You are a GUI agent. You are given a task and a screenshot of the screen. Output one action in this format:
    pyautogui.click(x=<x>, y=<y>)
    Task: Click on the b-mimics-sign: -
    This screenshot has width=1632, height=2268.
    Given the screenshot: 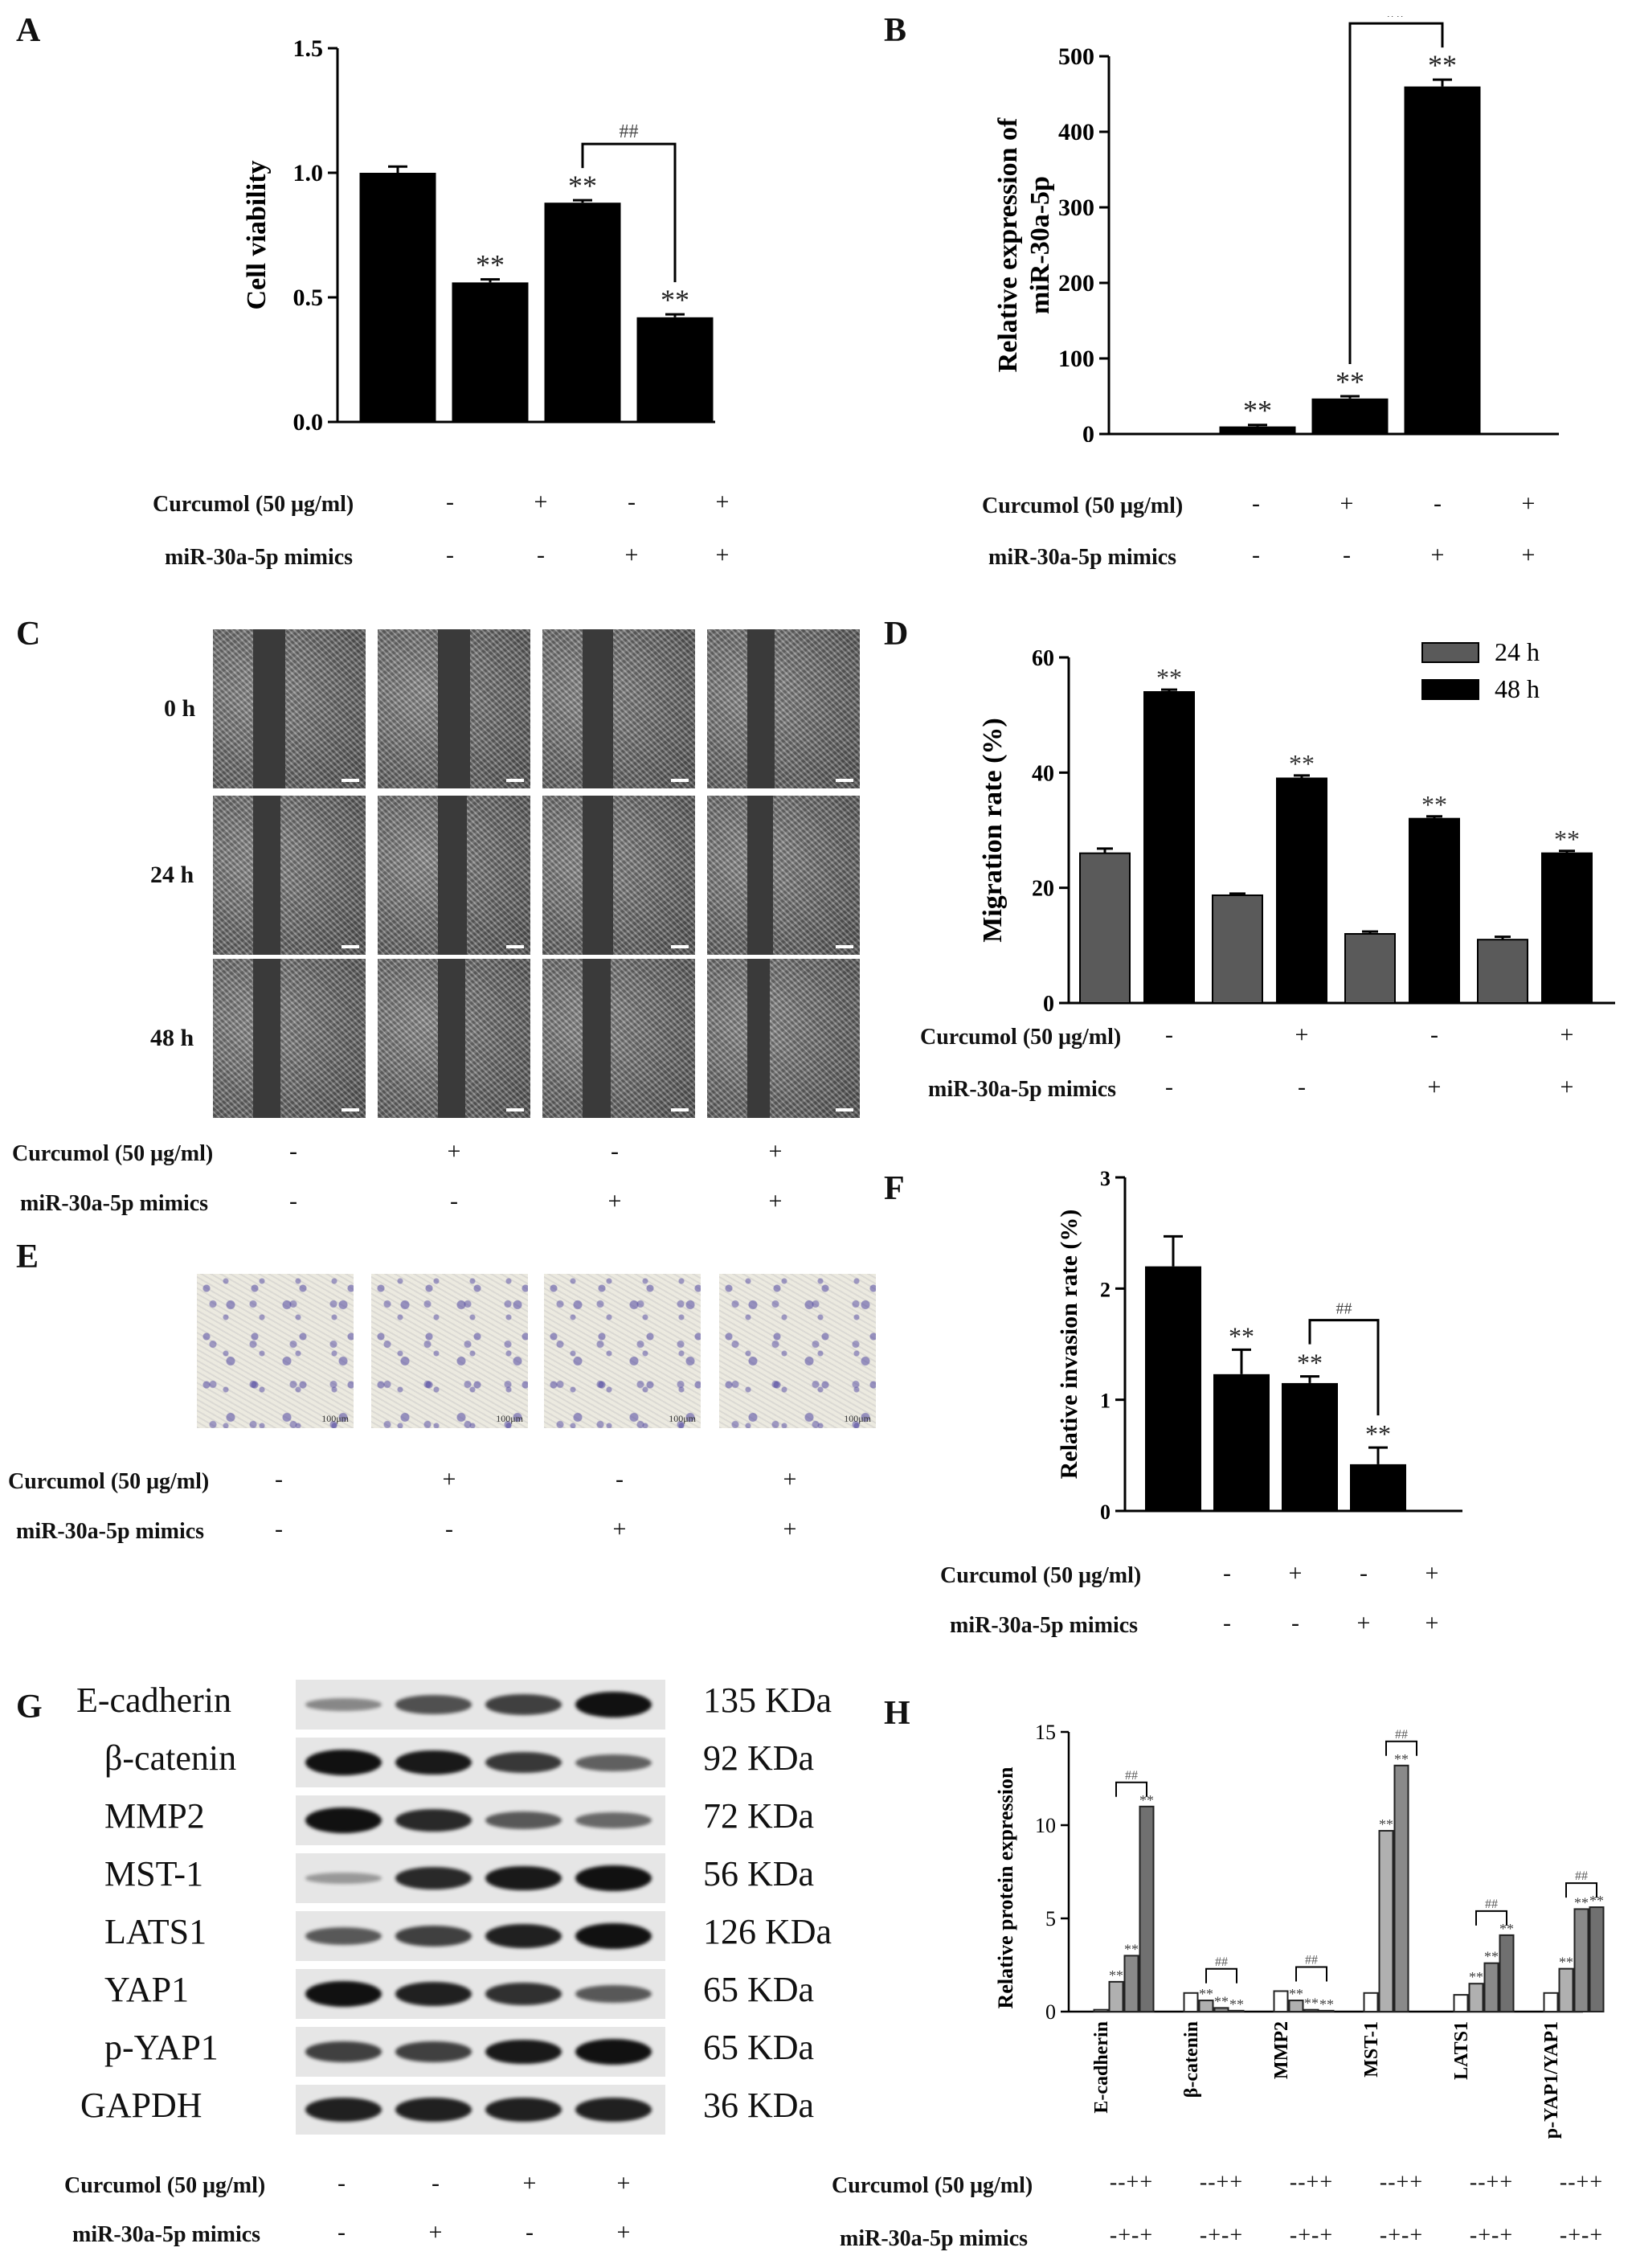 What is the action you would take?
    pyautogui.click(x=1347, y=555)
    